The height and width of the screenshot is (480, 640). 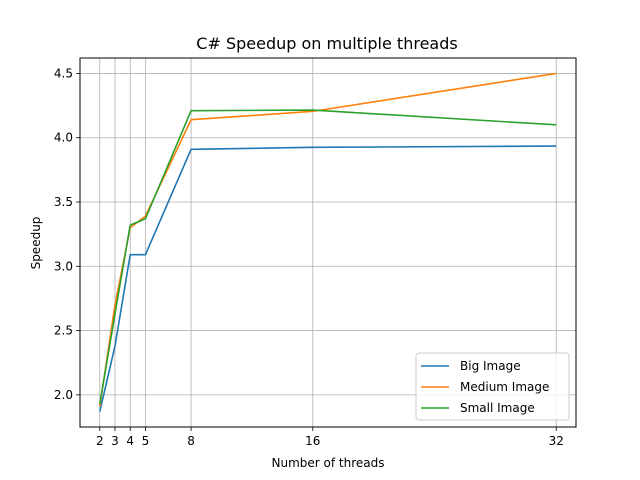 What do you see at coordinates (191, 441) in the screenshot?
I see `x-tick-label: 8` at bounding box center [191, 441].